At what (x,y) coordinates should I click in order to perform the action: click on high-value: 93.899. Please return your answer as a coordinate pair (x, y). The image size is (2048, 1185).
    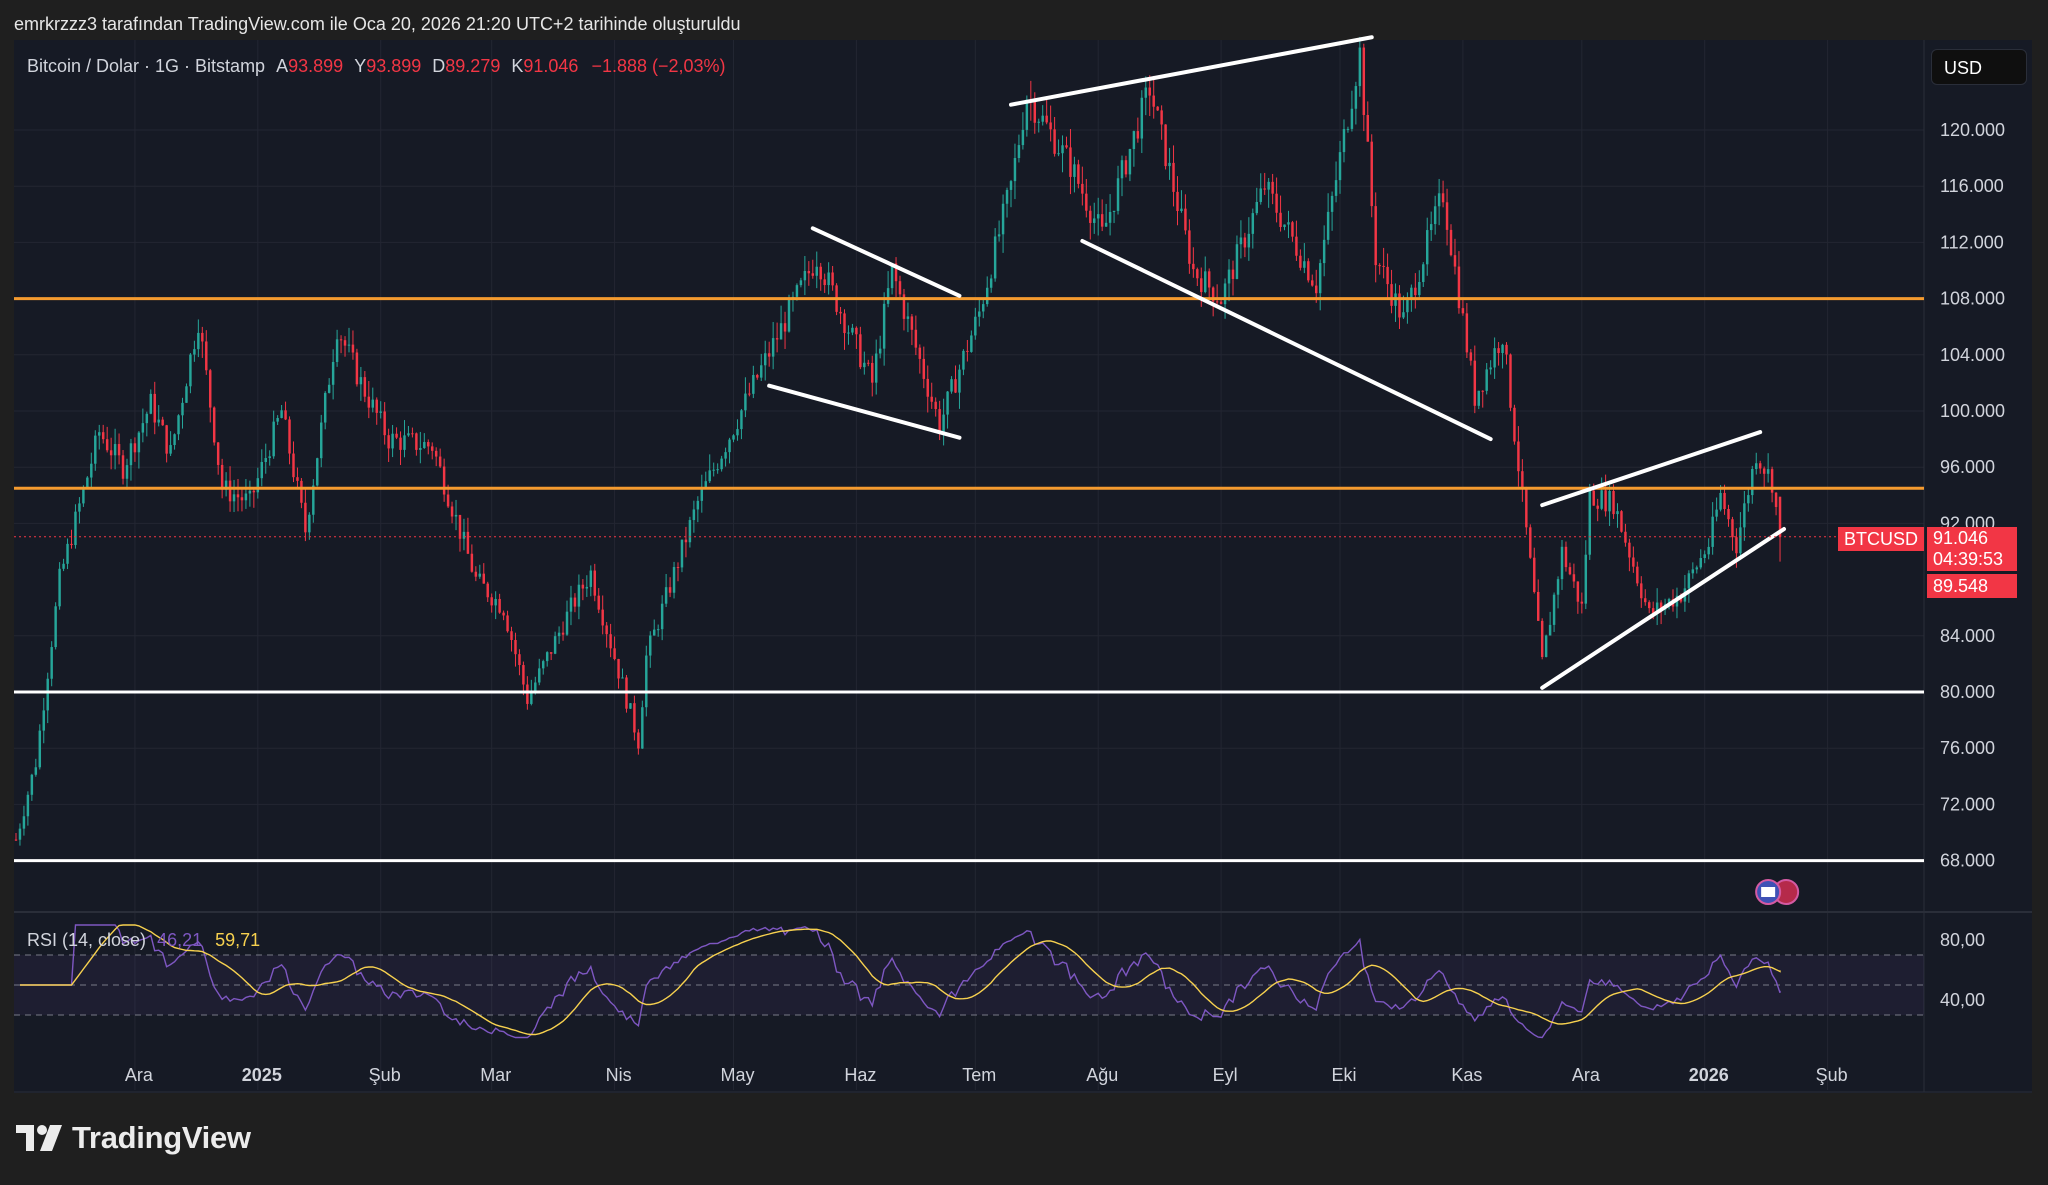
    Looking at the image, I should click on (394, 66).